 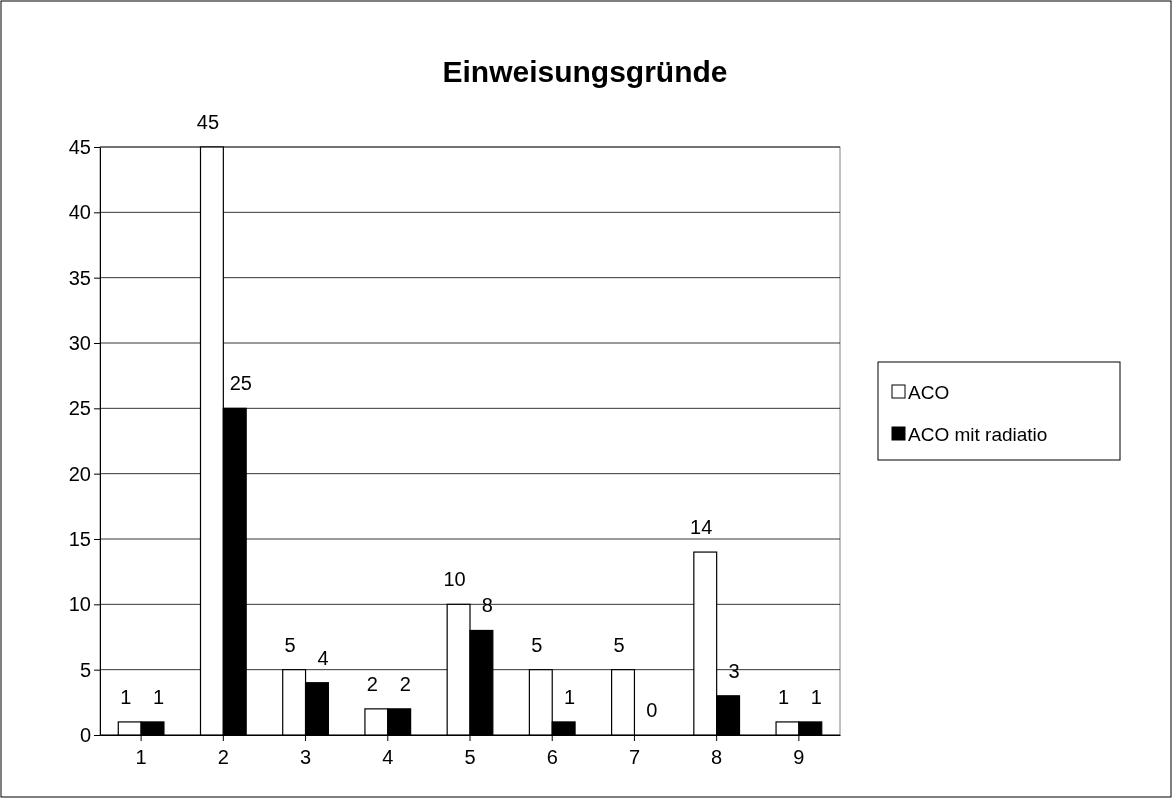 What do you see at coordinates (79, 342) in the screenshot?
I see `y-tick-label: 30` at bounding box center [79, 342].